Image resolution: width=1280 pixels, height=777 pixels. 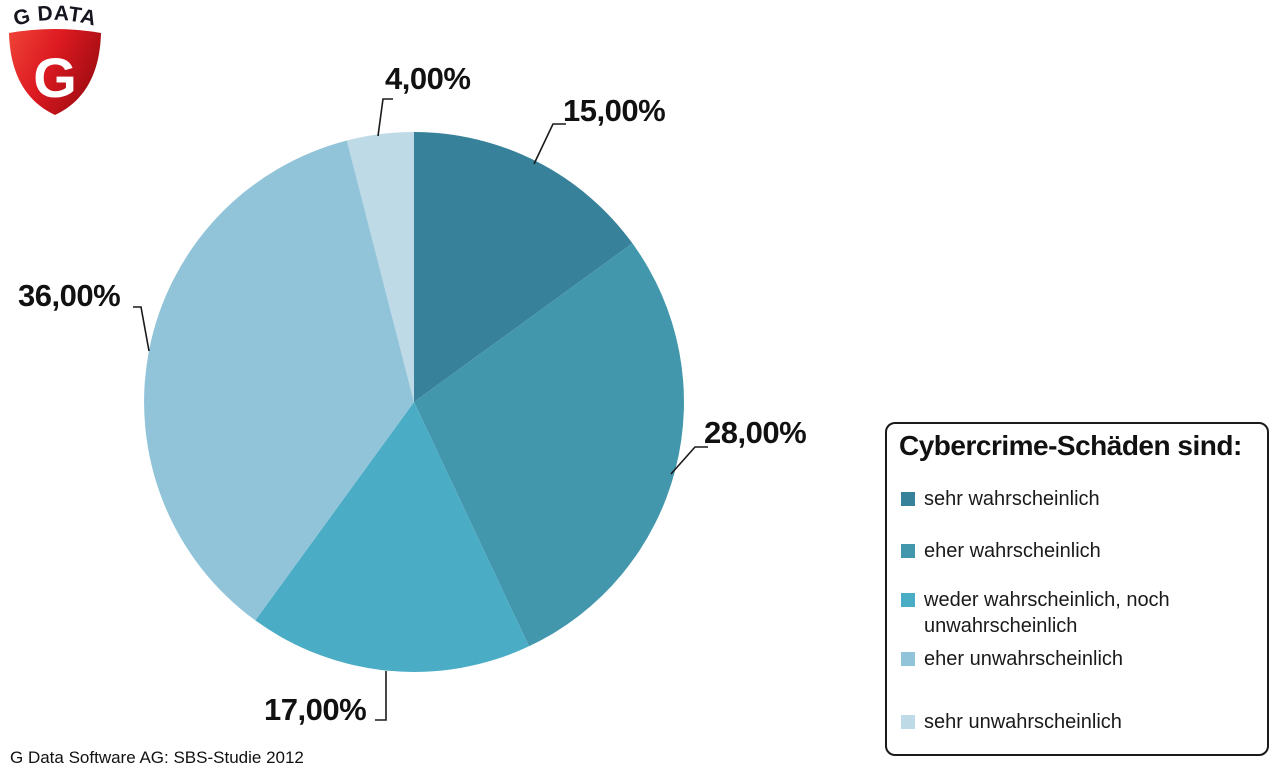 What do you see at coordinates (614, 110) in the screenshot?
I see `slice-value-label-sehr-wahrscheinlich: 15,00%` at bounding box center [614, 110].